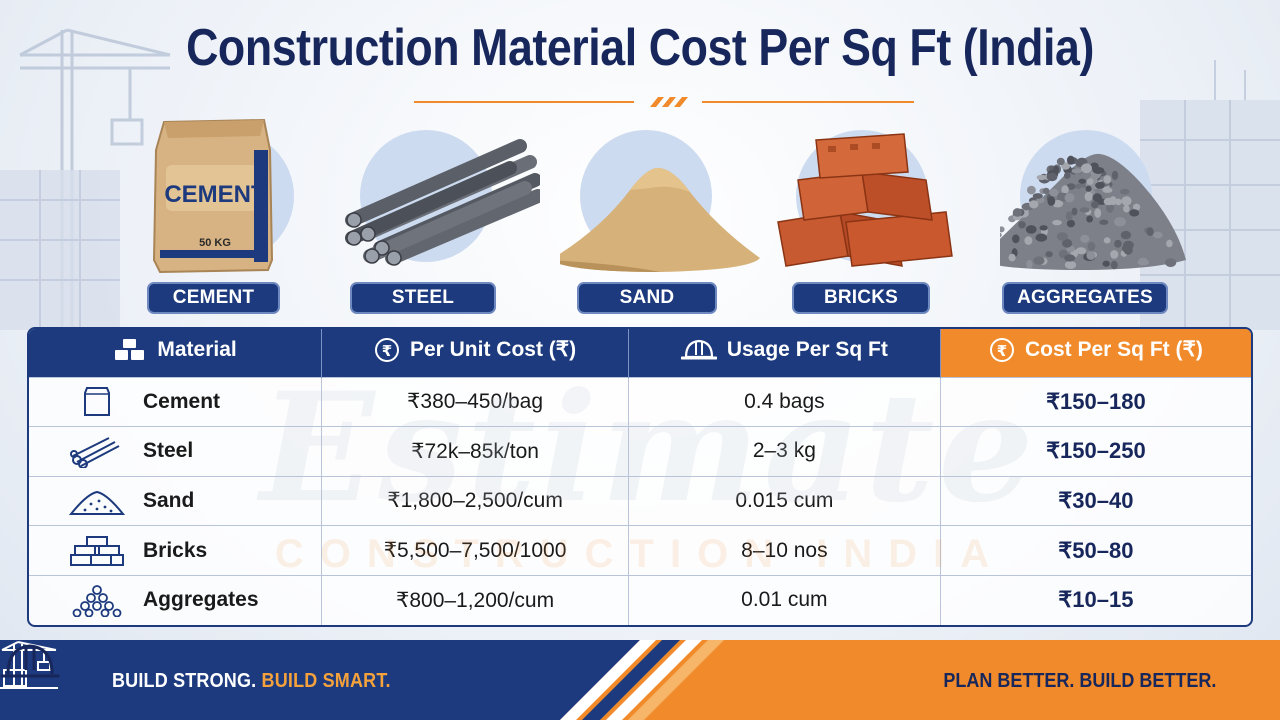 Image resolution: width=1280 pixels, height=720 pixels. Describe the element at coordinates (1095, 550) in the screenshot. I see `cost-cell: ₹50–80` at that location.